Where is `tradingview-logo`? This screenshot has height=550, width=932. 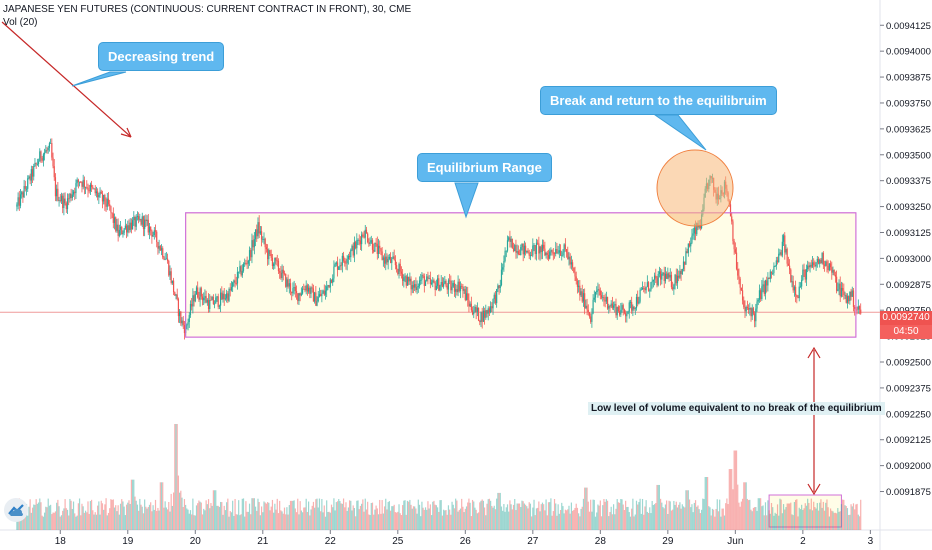
tradingview-logo is located at coordinates (16, 510).